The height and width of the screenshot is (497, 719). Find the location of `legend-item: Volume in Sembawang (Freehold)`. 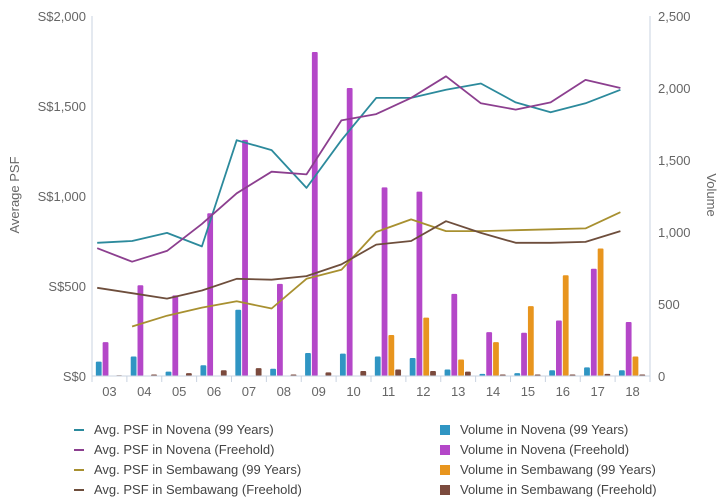

legend-item: Volume in Sembawang (Freehold) is located at coordinates (548, 489).